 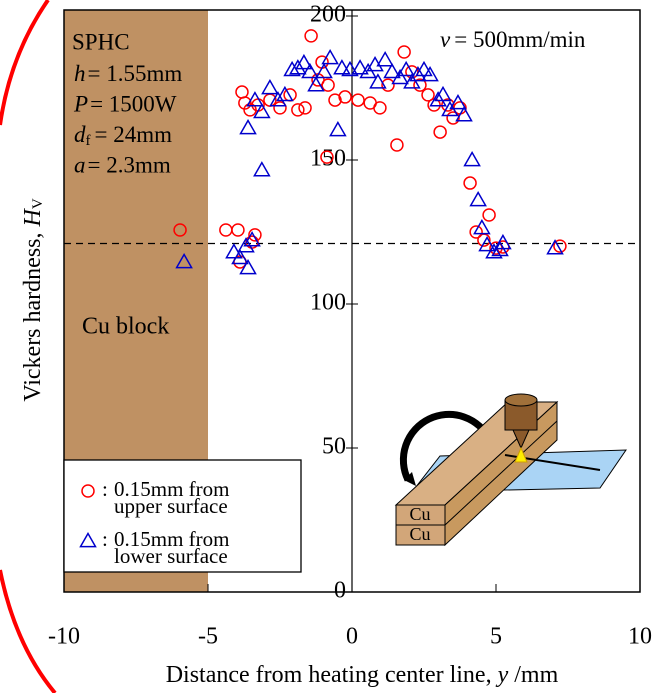 What do you see at coordinates (520, 39) in the screenshot?
I see `speed-value: = 500mm/min` at bounding box center [520, 39].